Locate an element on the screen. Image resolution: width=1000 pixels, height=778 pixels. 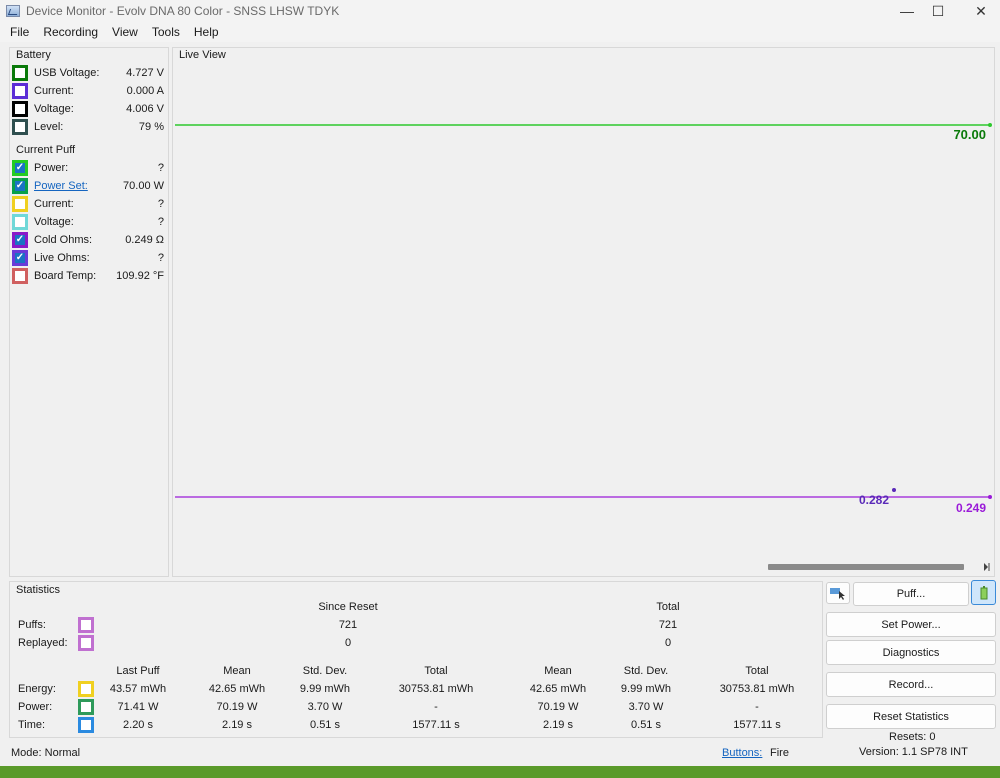
checkbox-board-temp is located at coordinates (20, 276).